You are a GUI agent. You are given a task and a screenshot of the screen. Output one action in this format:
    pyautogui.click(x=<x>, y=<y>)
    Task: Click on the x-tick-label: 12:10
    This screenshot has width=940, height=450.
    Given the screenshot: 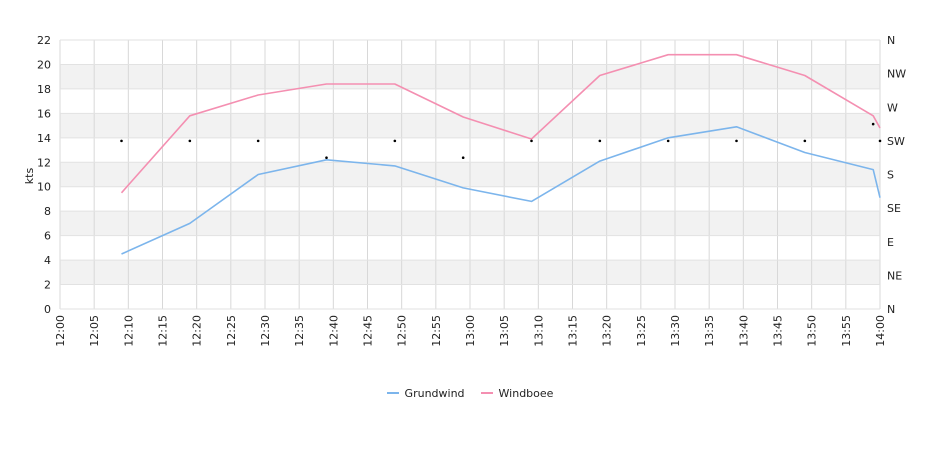 What is the action you would take?
    pyautogui.click(x=128, y=331)
    